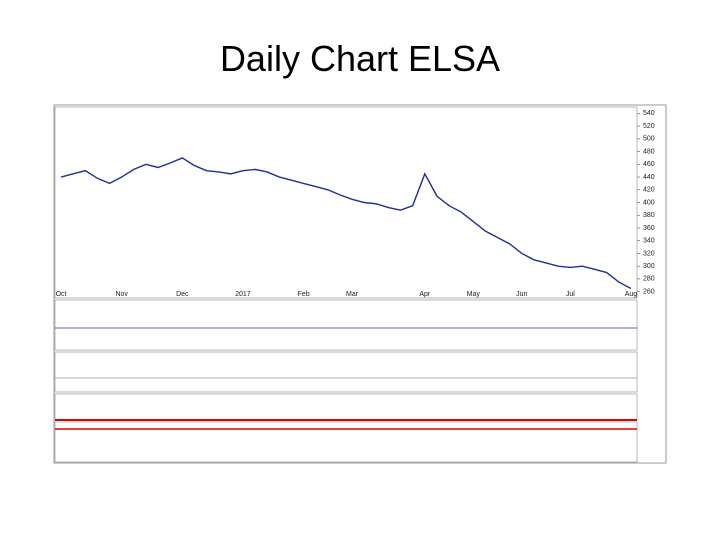  What do you see at coordinates (649, 126) in the screenshot?
I see `y-tick-label: 520` at bounding box center [649, 126].